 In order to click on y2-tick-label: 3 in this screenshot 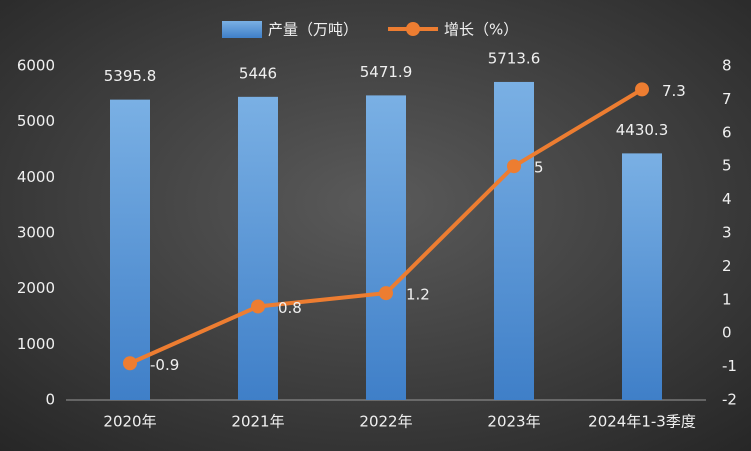, I will do `click(727, 233)`.